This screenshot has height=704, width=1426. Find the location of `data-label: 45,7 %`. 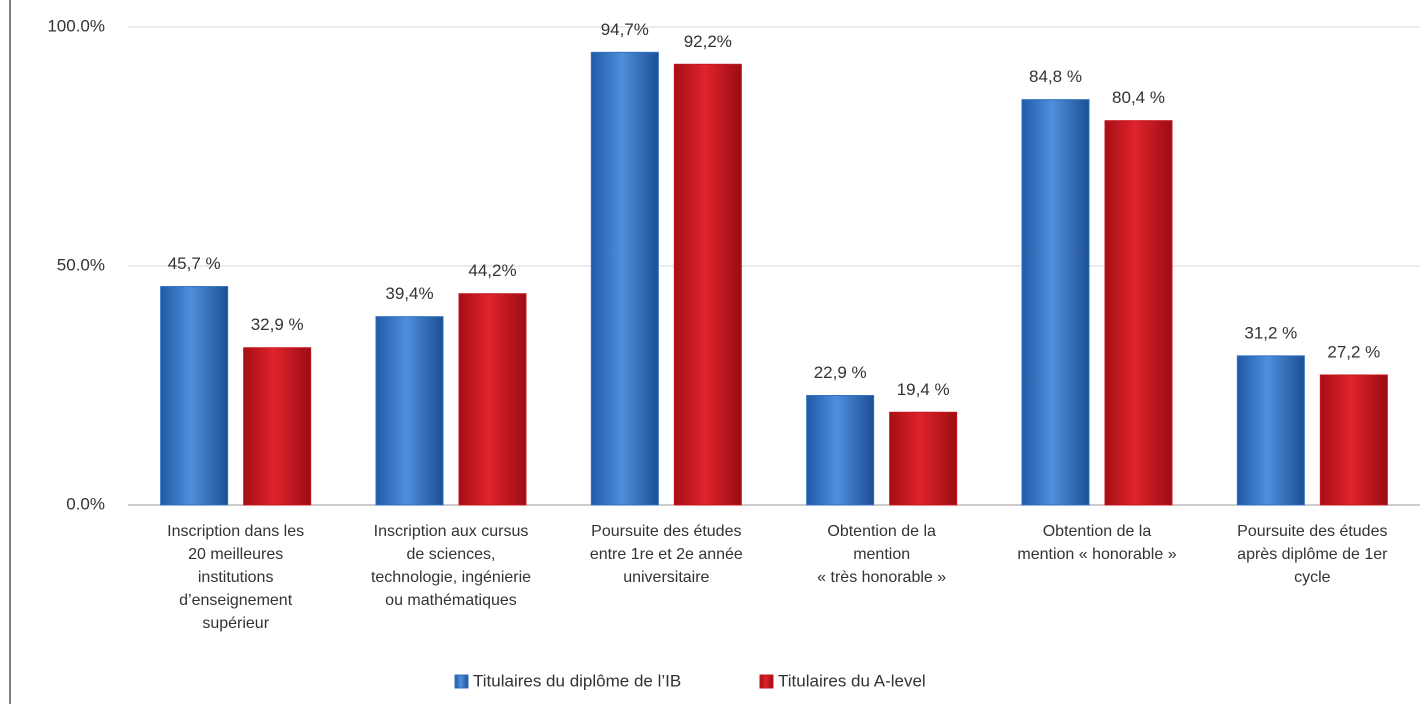

data-label: 45,7 % is located at coordinates (194, 263).